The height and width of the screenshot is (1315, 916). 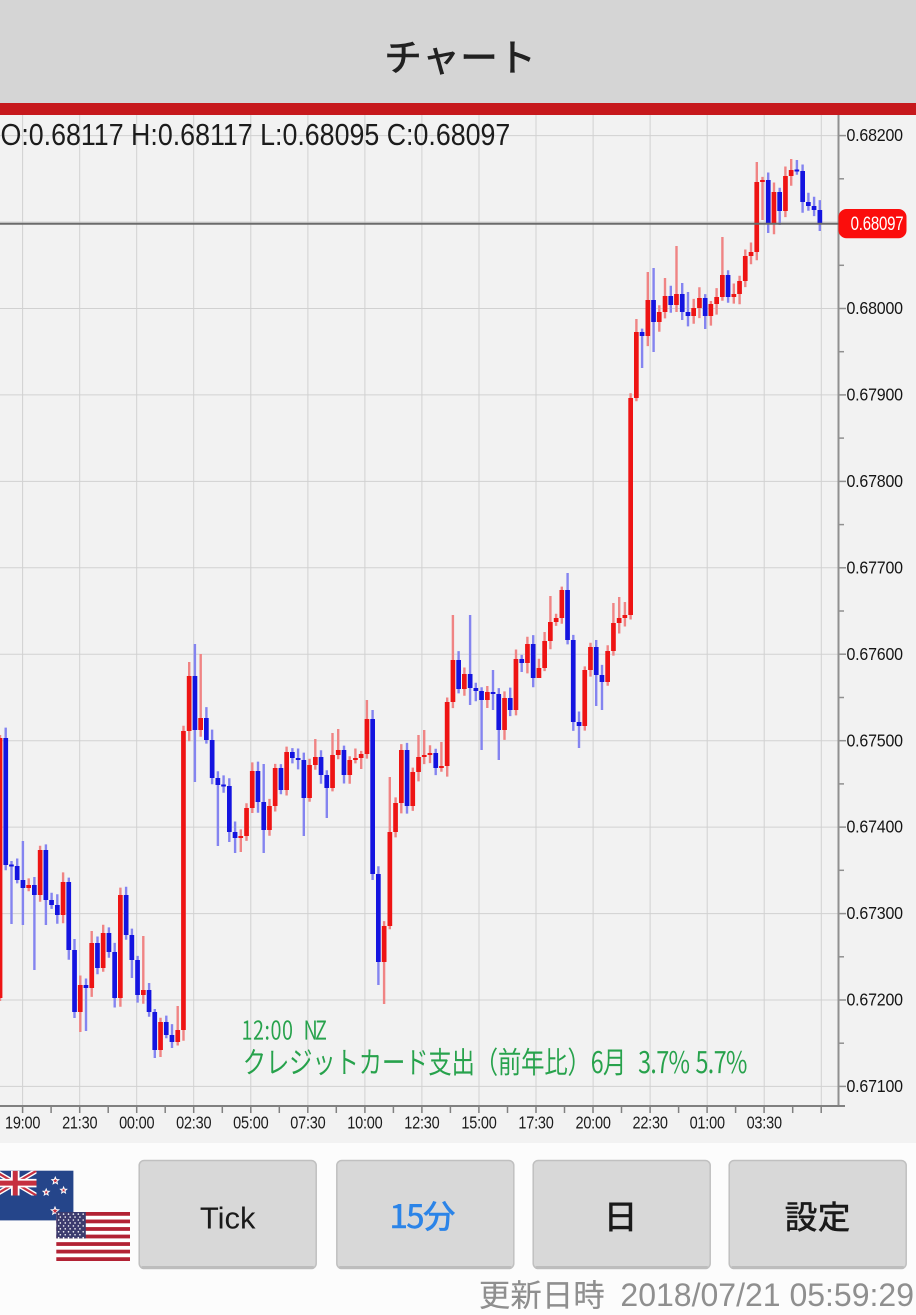 I want to click on svg-text: 0.67100, so click(x=875, y=1086).